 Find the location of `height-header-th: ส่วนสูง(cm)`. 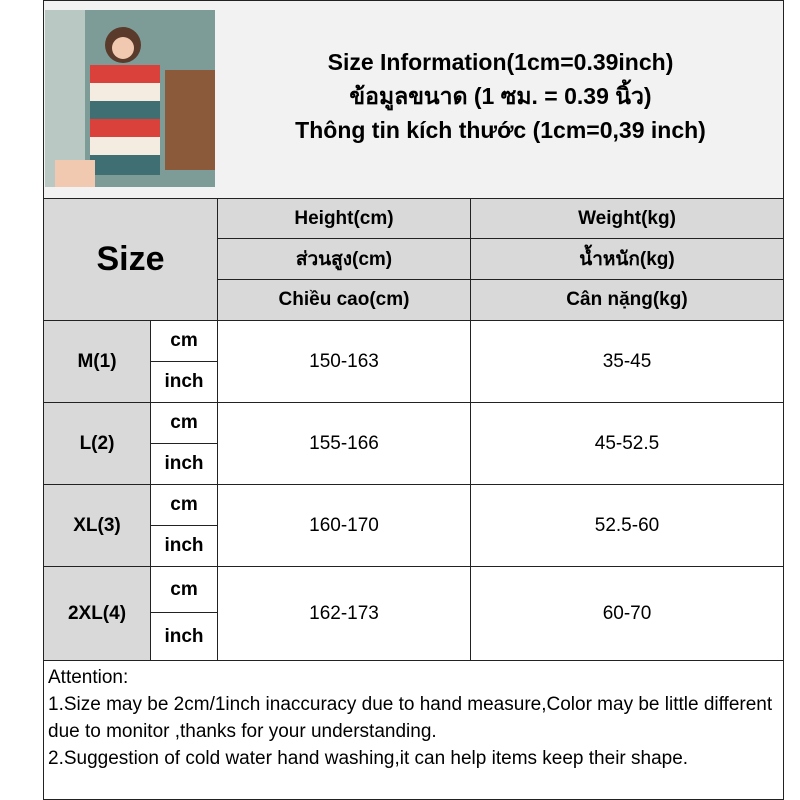

height-header-th: ส่วนสูง(cm) is located at coordinates (344, 259).